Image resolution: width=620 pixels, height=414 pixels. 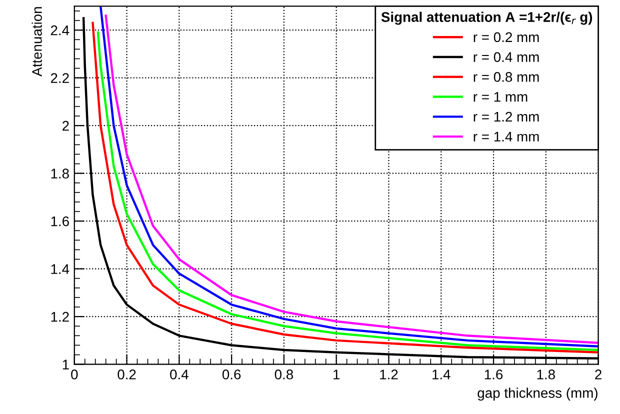 What do you see at coordinates (389, 375) in the screenshot?
I see `x-tick-label: 1.2` at bounding box center [389, 375].